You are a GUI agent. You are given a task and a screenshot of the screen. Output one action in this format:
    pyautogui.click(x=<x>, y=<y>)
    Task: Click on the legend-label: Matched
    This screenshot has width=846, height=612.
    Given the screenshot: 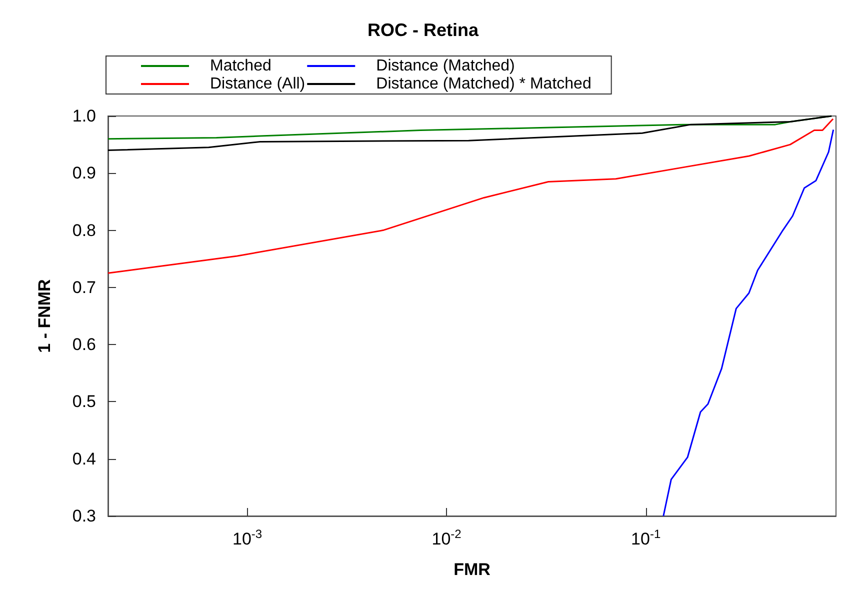 What is the action you would take?
    pyautogui.click(x=241, y=66)
    